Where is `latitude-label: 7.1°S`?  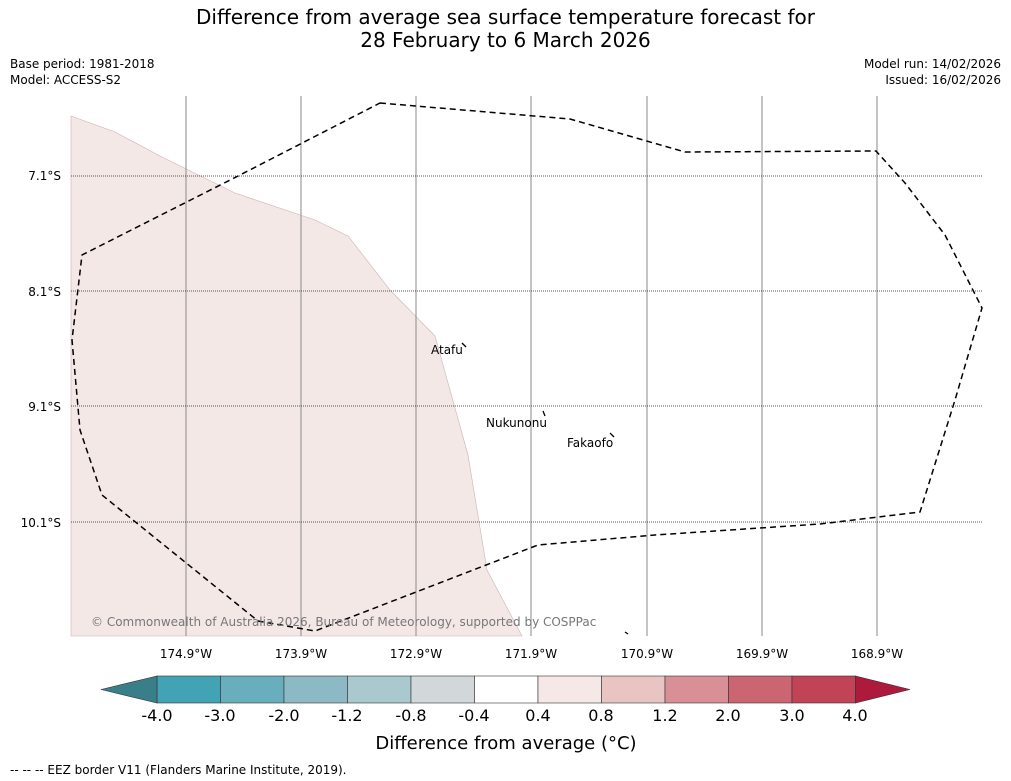 latitude-label: 7.1°S is located at coordinates (44, 176).